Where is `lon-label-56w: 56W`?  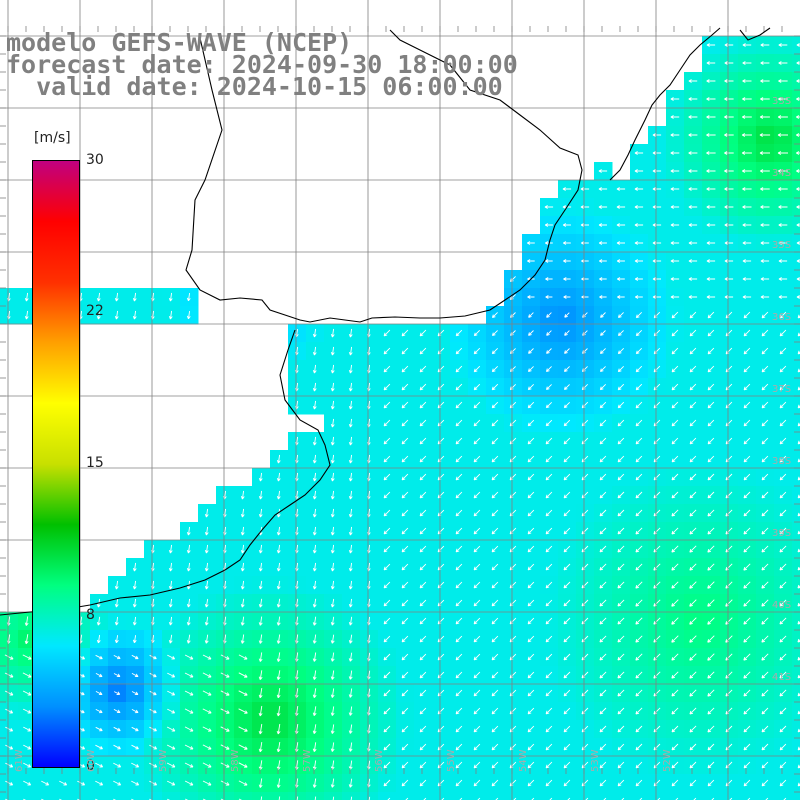 lon-label-56w: 56W is located at coordinates (379, 760).